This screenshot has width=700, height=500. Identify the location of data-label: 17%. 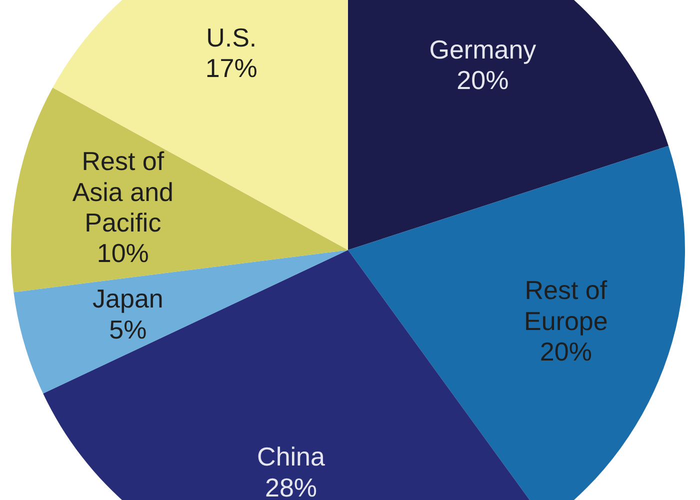
(231, 68).